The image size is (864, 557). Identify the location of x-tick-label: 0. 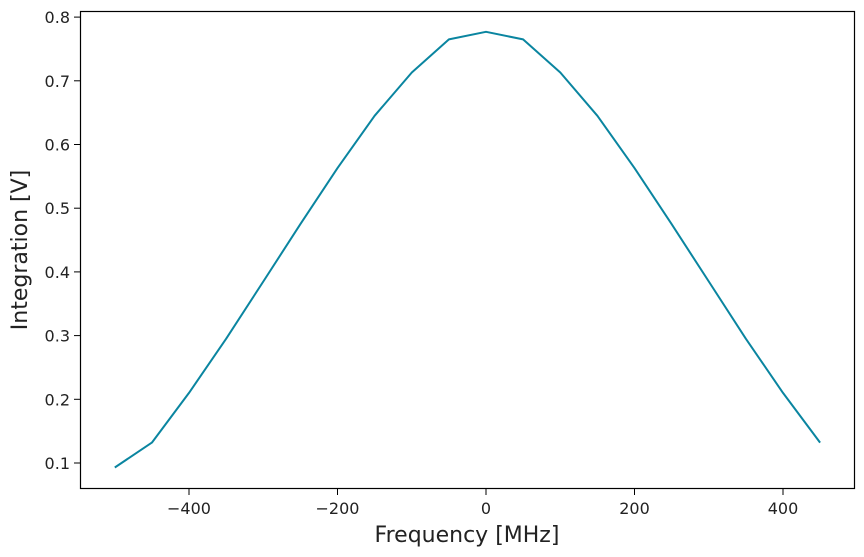
(486, 508).